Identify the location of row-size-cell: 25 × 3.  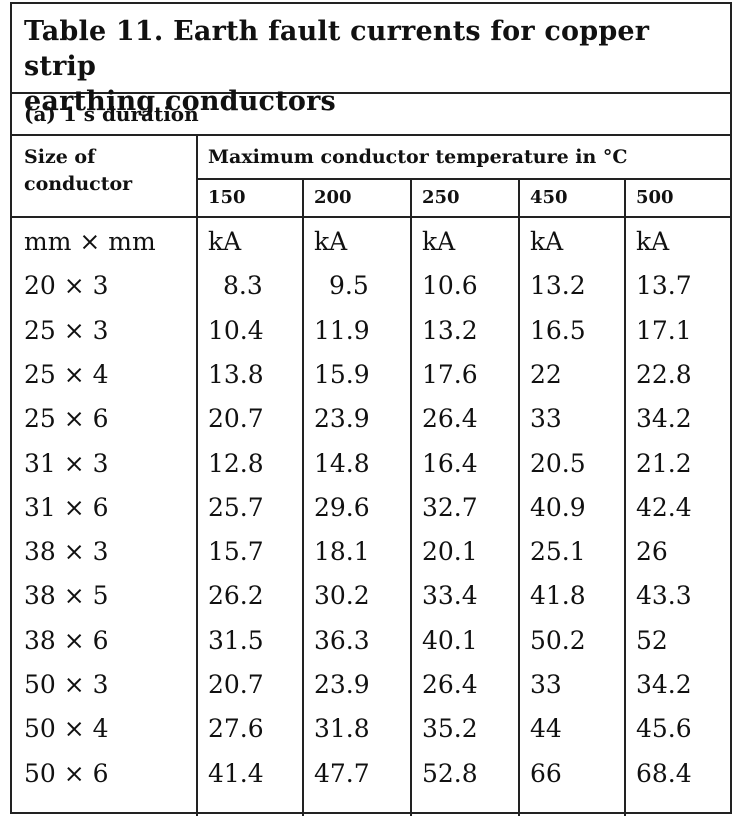
(66, 330).